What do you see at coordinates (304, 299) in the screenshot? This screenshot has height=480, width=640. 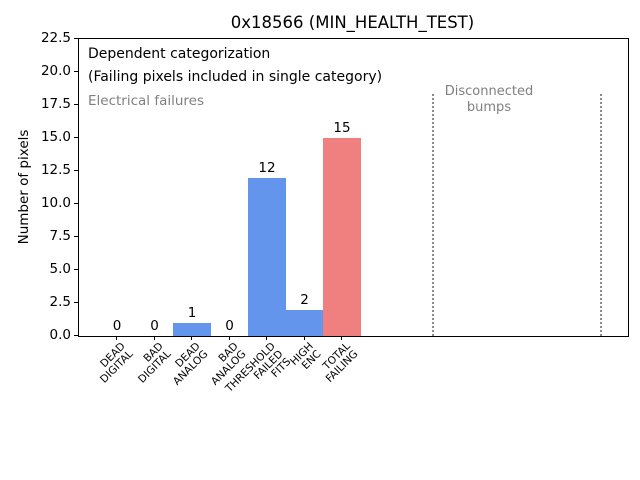 I see `bar-value-label: 2` at bounding box center [304, 299].